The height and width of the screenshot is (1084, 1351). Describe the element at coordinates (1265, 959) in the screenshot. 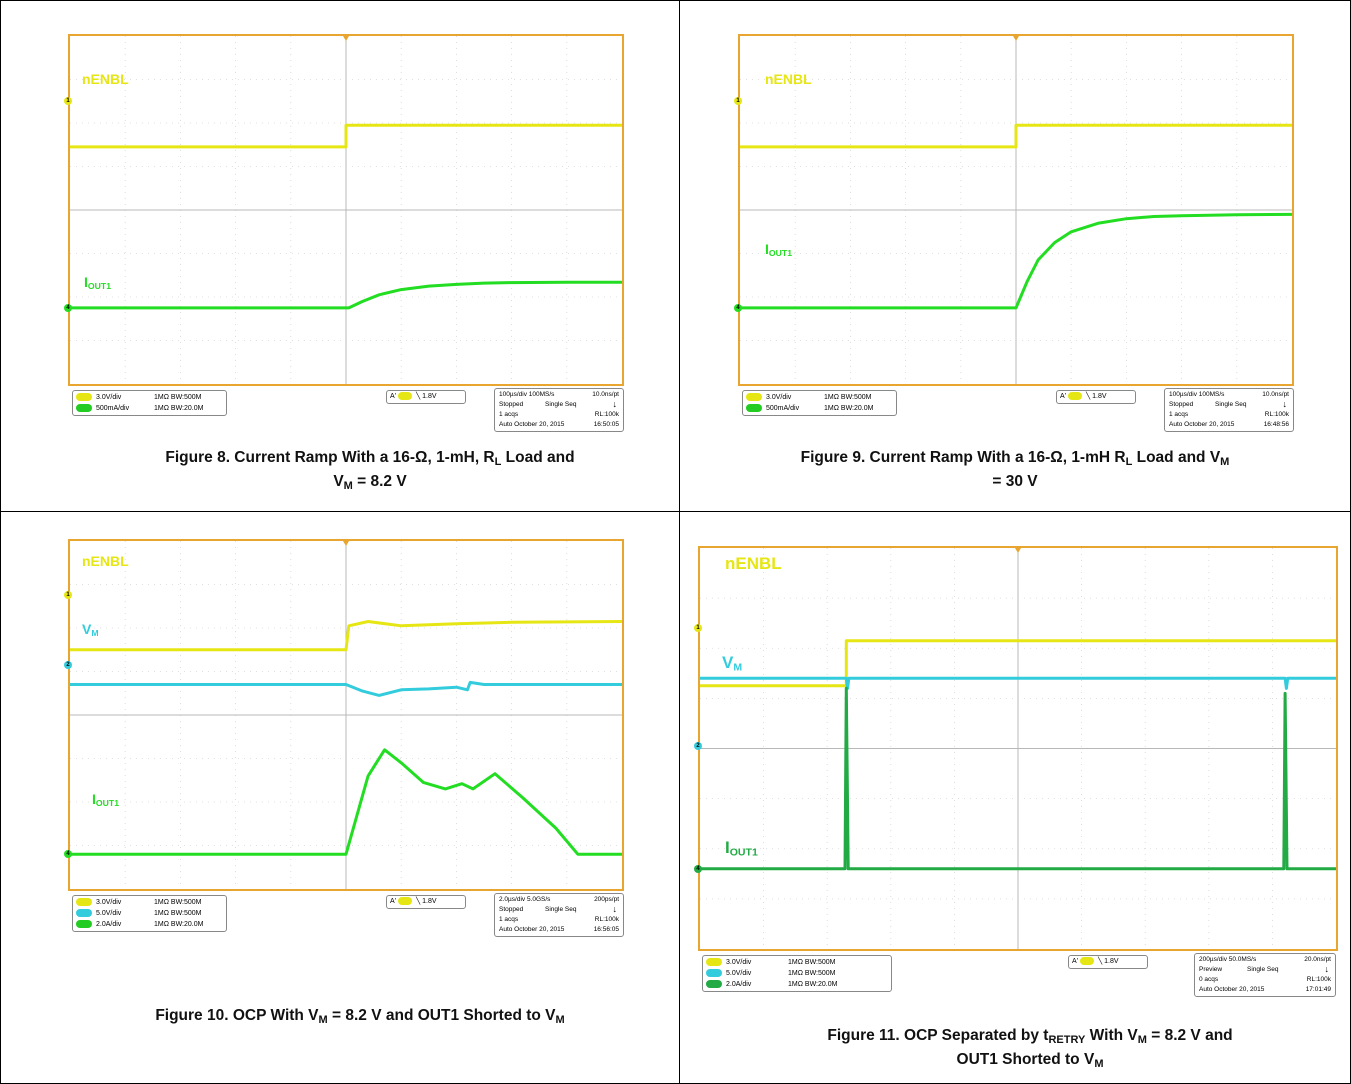

I see `timebase-line: 200µs/div 50.0MS/s 20.0ns/pt` at that location.